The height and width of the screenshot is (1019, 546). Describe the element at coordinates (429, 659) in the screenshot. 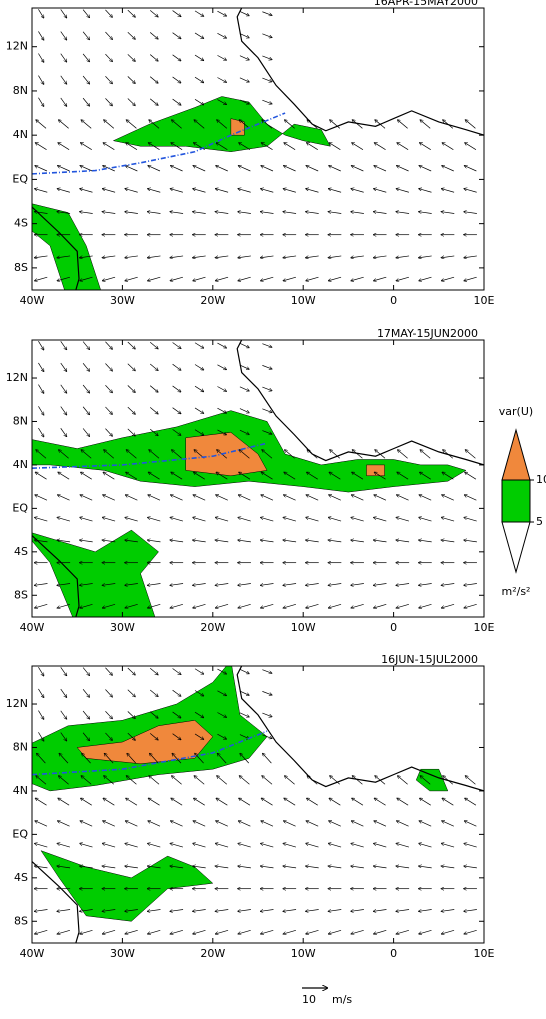

I see `panel-title: 16JUN-15JUL2000` at that location.